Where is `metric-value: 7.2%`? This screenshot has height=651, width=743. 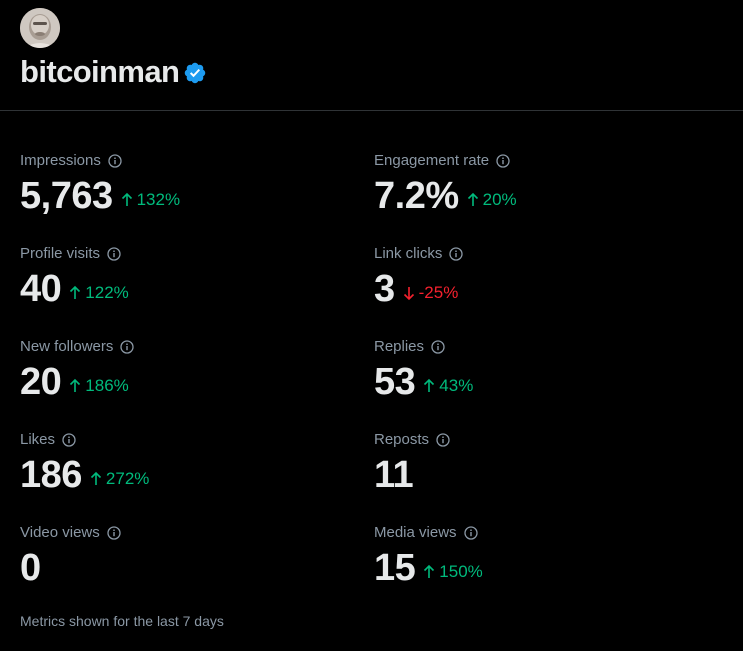 metric-value: 7.2% is located at coordinates (416, 196).